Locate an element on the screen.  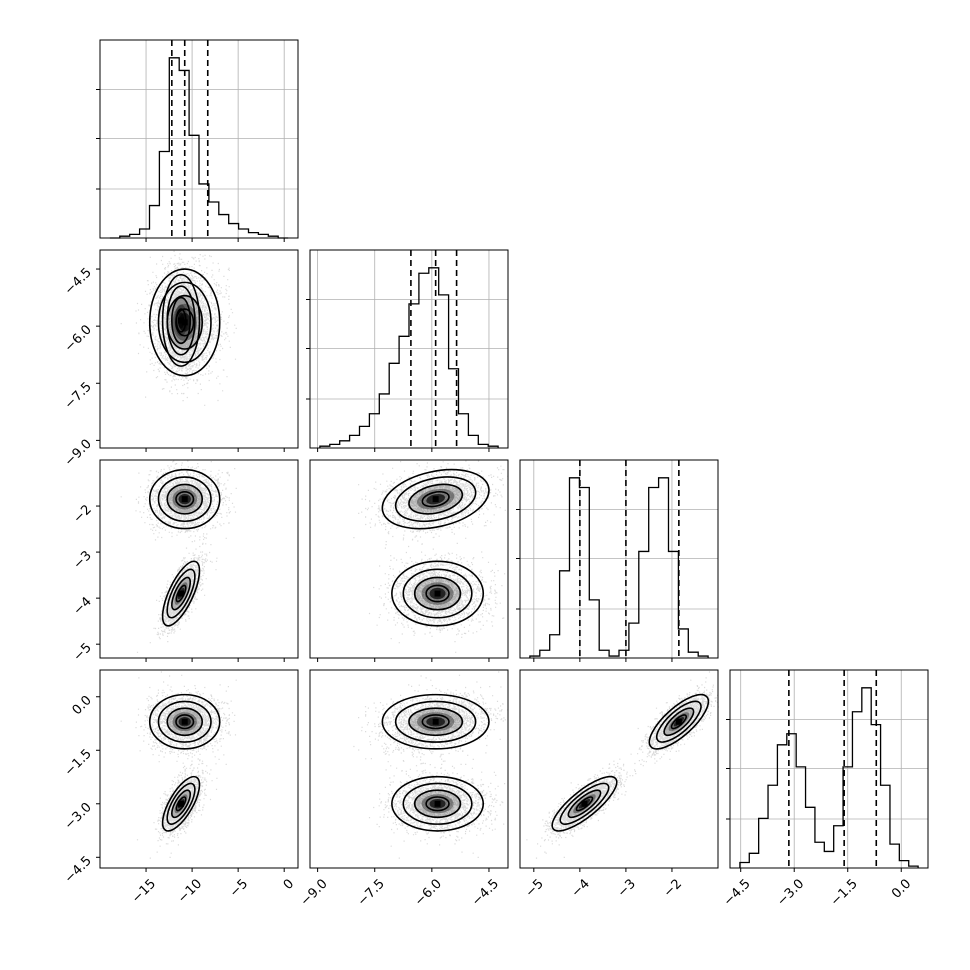
x-tick-label: −3 is located at coordinates (627, 888).